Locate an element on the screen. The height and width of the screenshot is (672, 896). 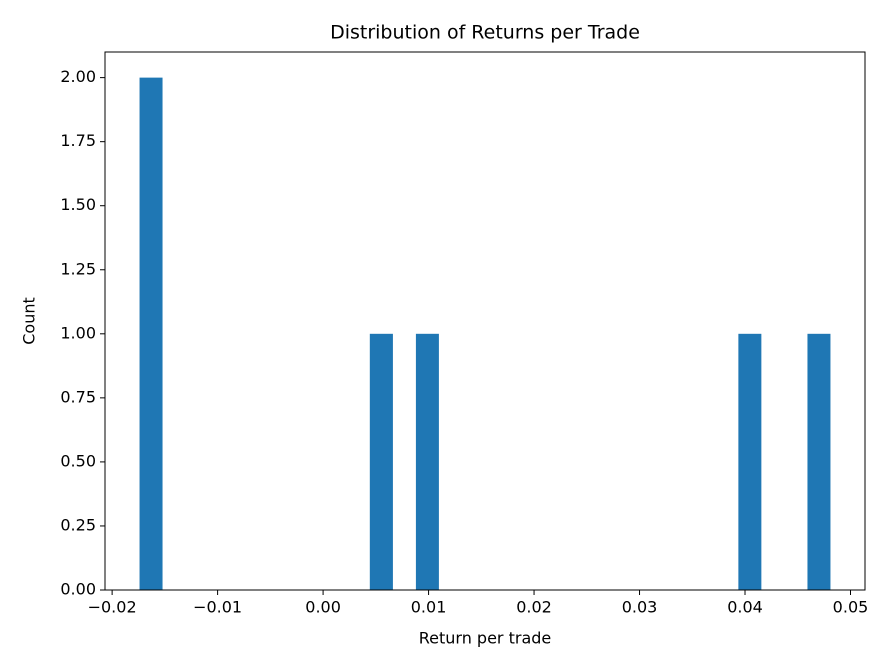
x-tick-label: 0.02 is located at coordinates (534, 607).